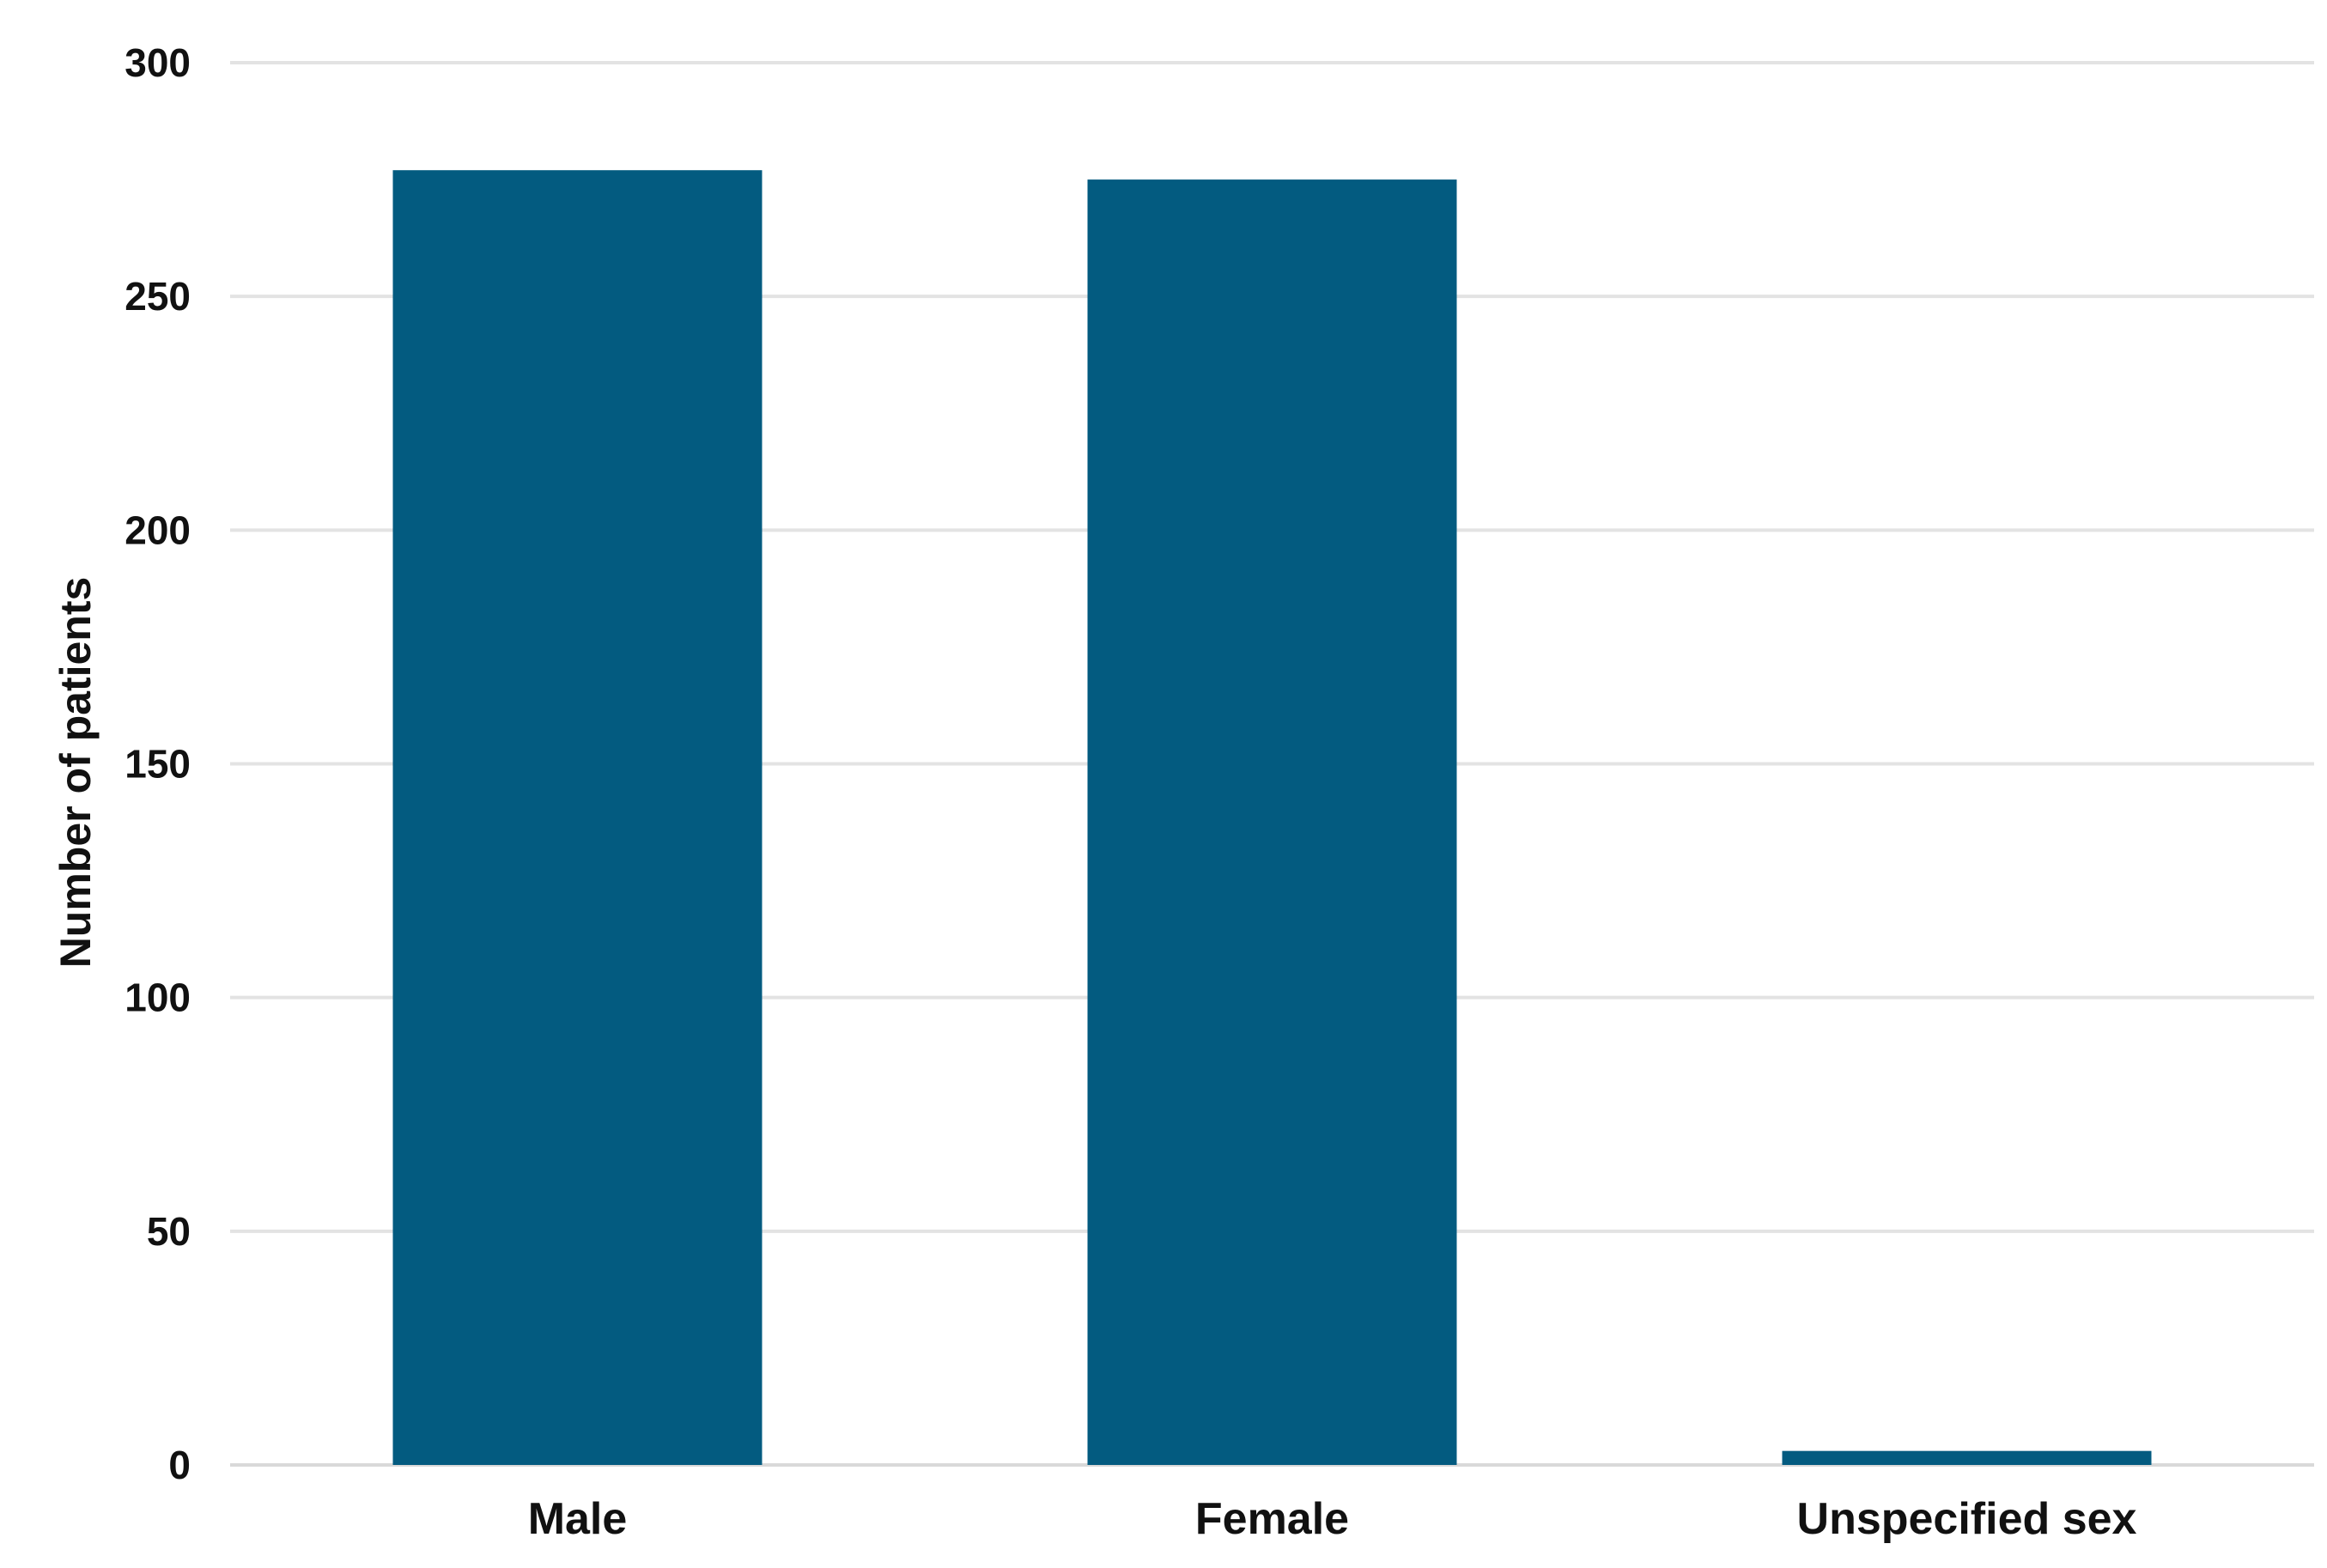 The image size is (2327, 1568). Describe the element at coordinates (158, 62) in the screenshot. I see `y-tick-label: 300` at that location.